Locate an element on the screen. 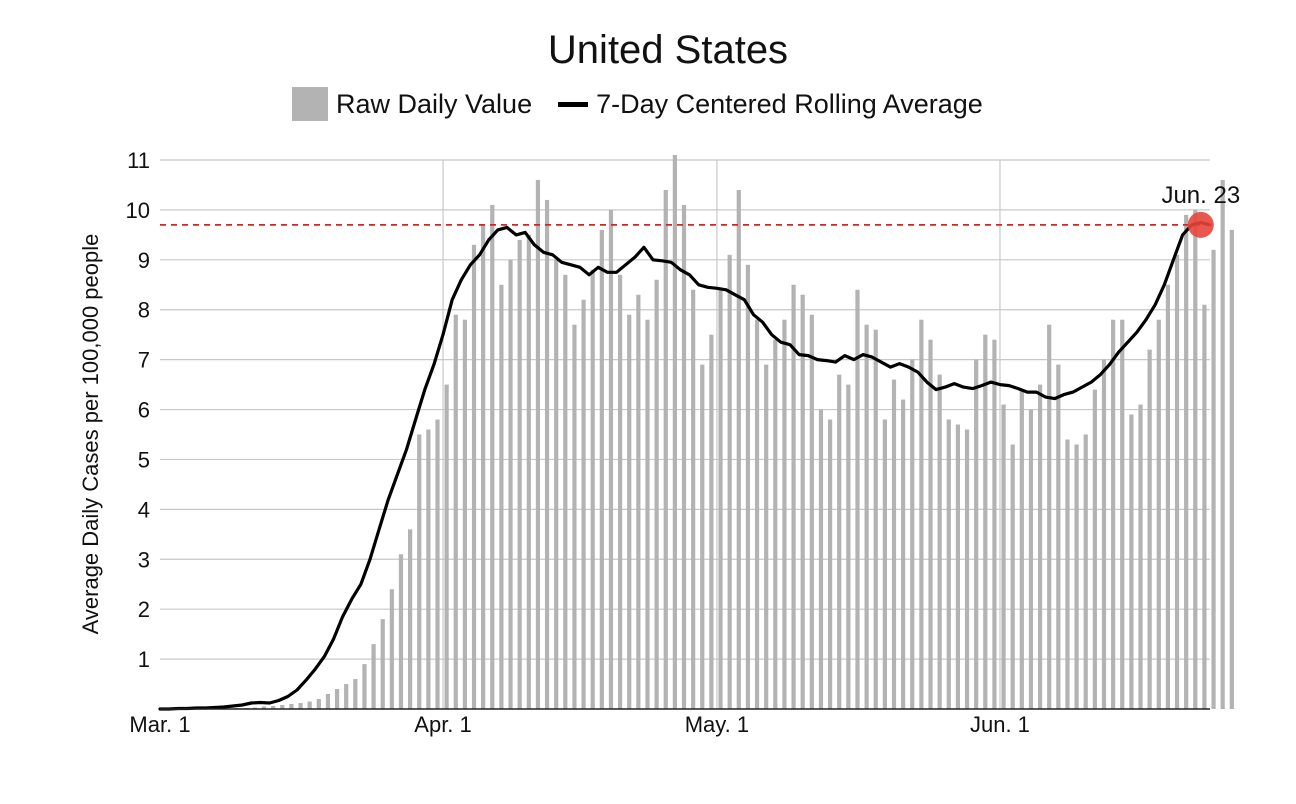 The height and width of the screenshot is (804, 1296). legend-item-raw: Raw Daily Value is located at coordinates (412, 104).